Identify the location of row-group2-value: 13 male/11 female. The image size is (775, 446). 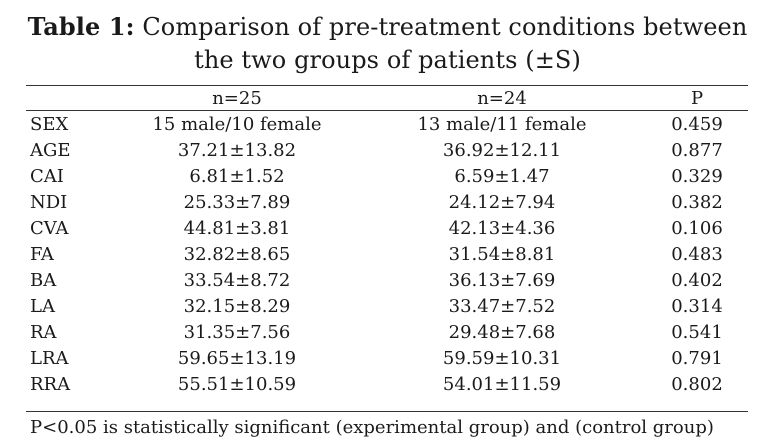
(502, 124).